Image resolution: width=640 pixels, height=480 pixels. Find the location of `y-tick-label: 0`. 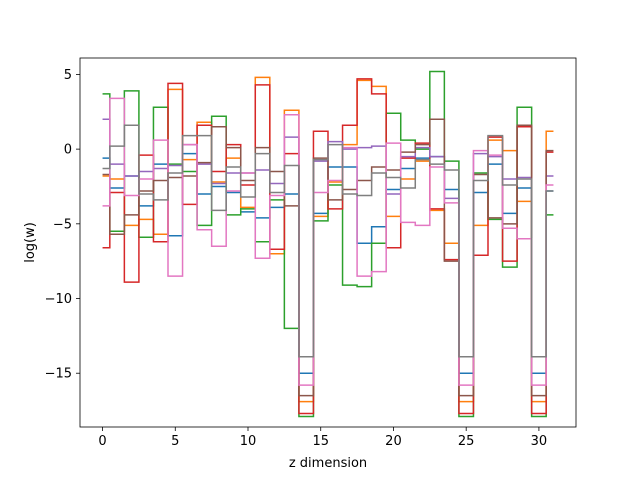

y-tick-label: 0 is located at coordinates (68, 150).